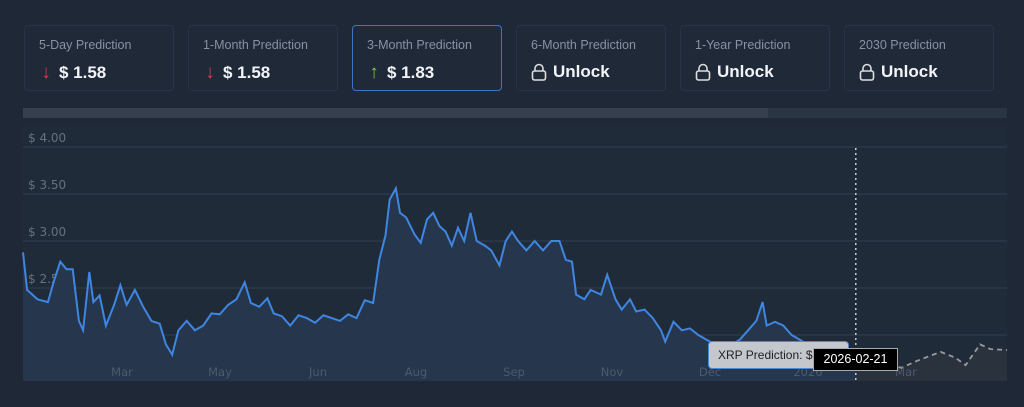 Image resolution: width=1024 pixels, height=407 pixels. What do you see at coordinates (427, 58) in the screenshot?
I see `prediction-card-3: 3-Month Prediction ↑ $ 1.83` at bounding box center [427, 58].